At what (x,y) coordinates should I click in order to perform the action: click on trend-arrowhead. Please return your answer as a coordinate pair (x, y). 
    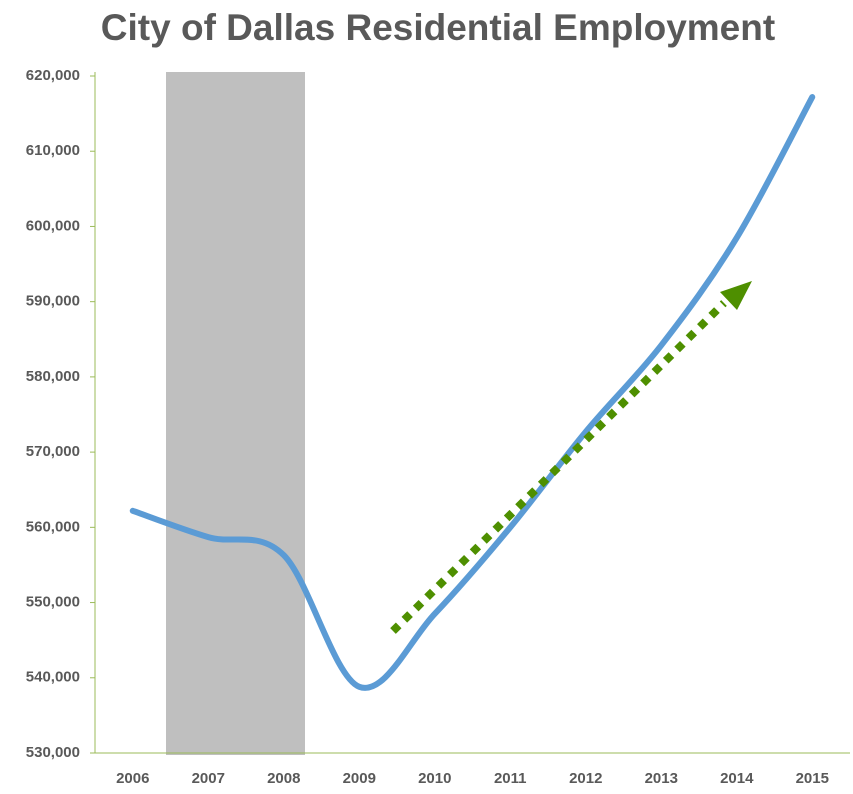
    Looking at the image, I should click on (736, 295).